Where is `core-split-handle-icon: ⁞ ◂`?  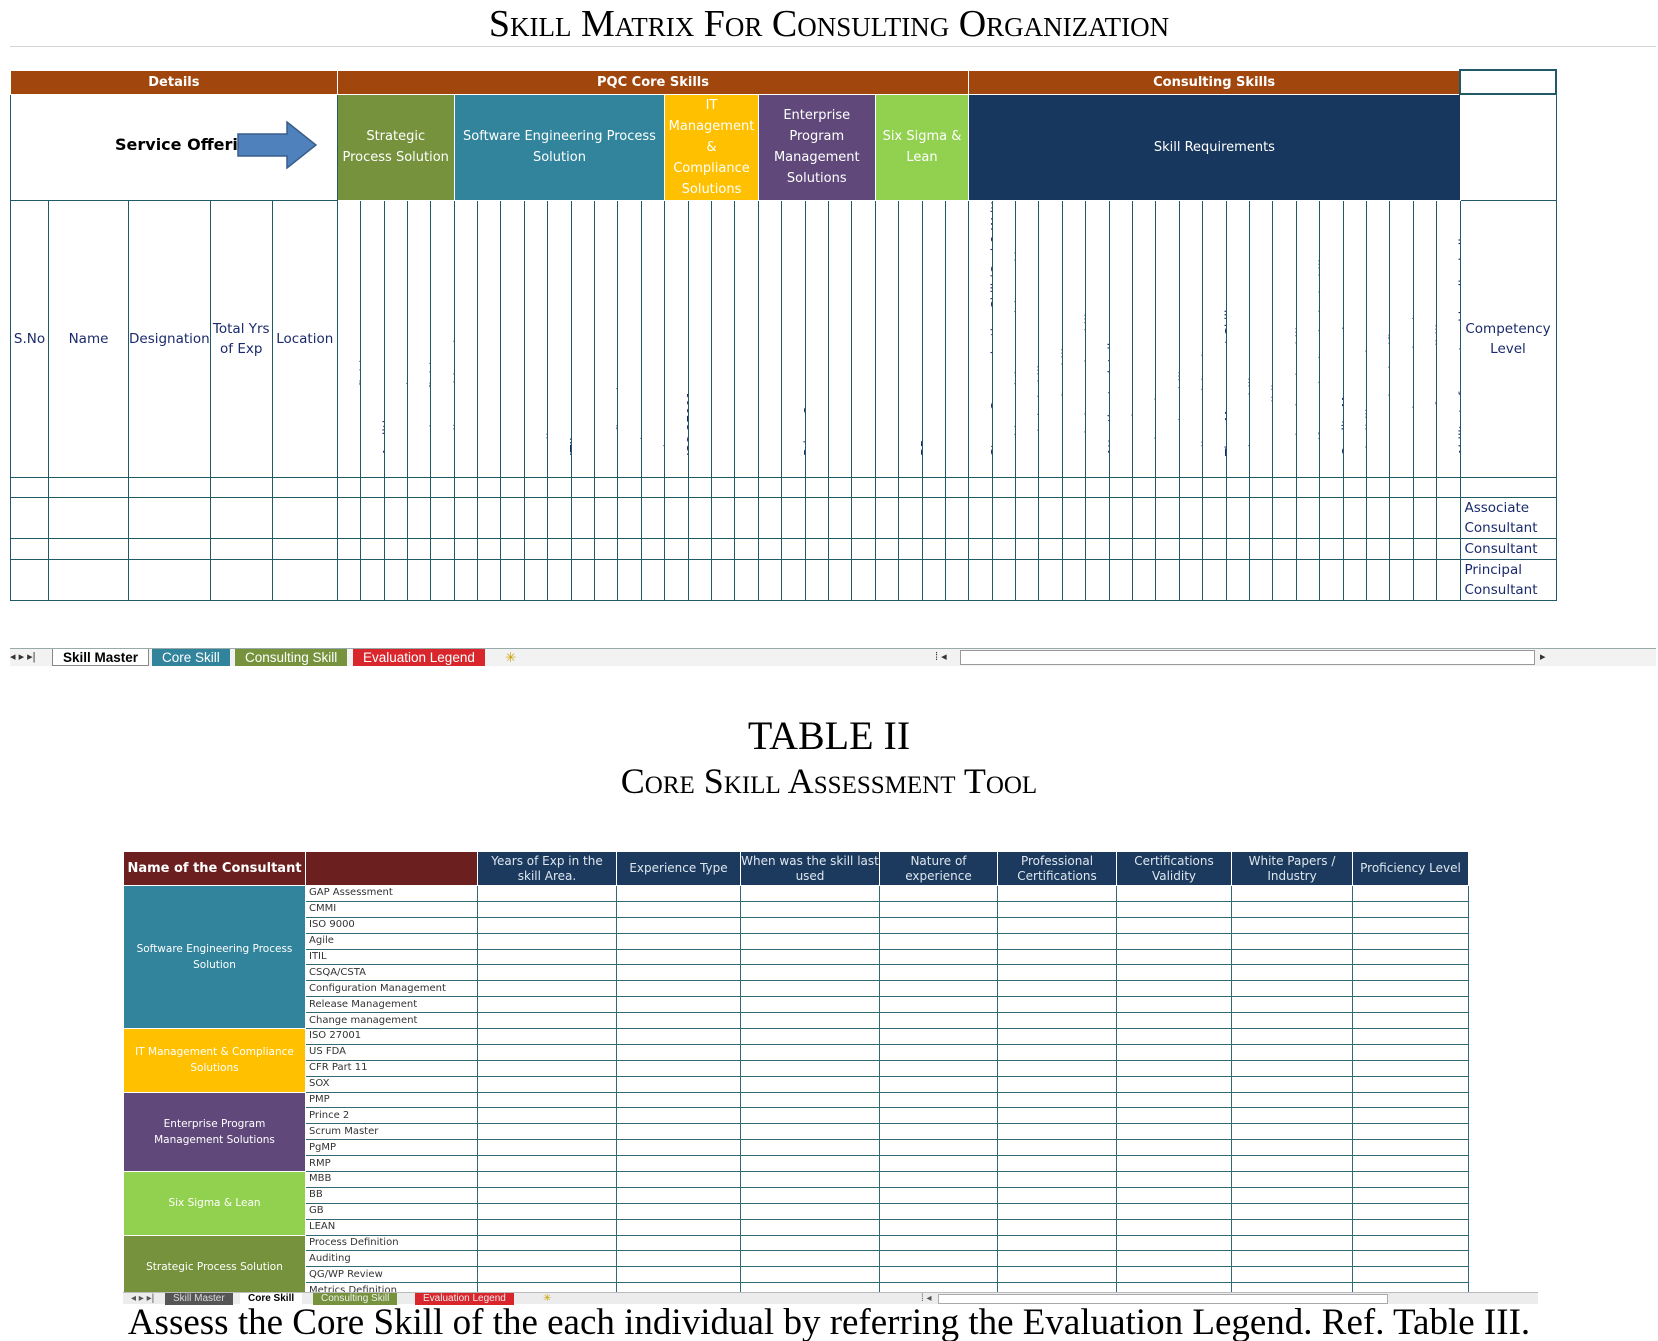 core-split-handle-icon: ⁞ ◂ is located at coordinates (926, 1298).